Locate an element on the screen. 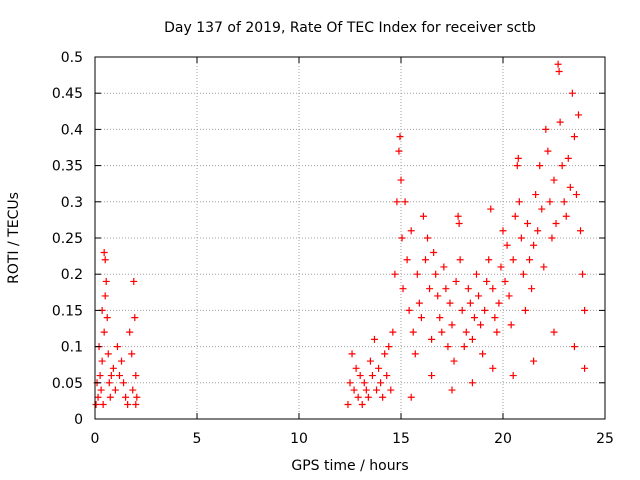 The width and height of the screenshot is (640, 480). y-tick-label-0.4: 0.4 is located at coordinates (72, 130).